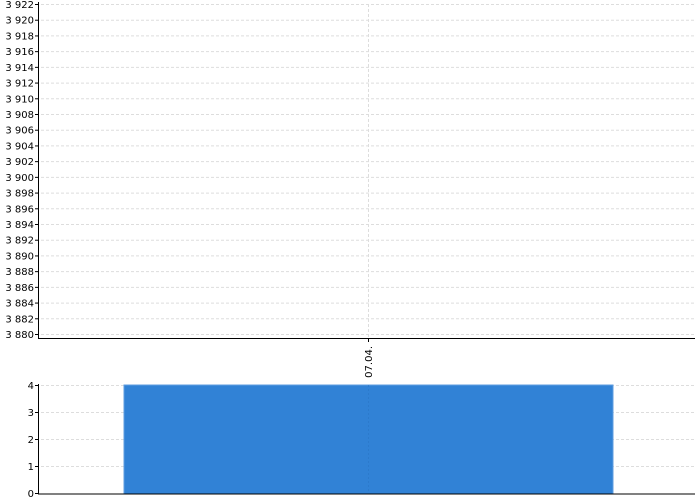  Describe the element at coordinates (19, 178) in the screenshot. I see `y-tick-label: 3 900` at that location.